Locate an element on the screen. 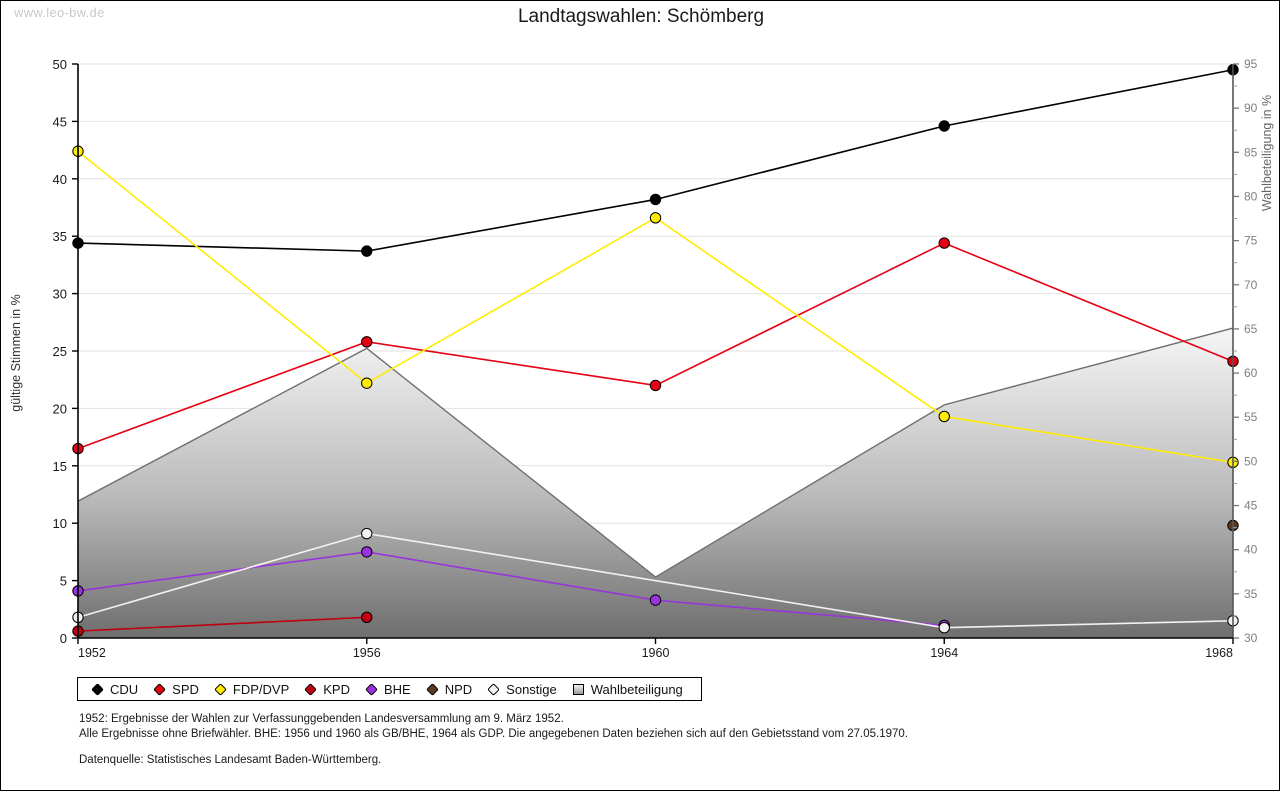 The image size is (1280, 792). legend-label: BHE is located at coordinates (397, 689).